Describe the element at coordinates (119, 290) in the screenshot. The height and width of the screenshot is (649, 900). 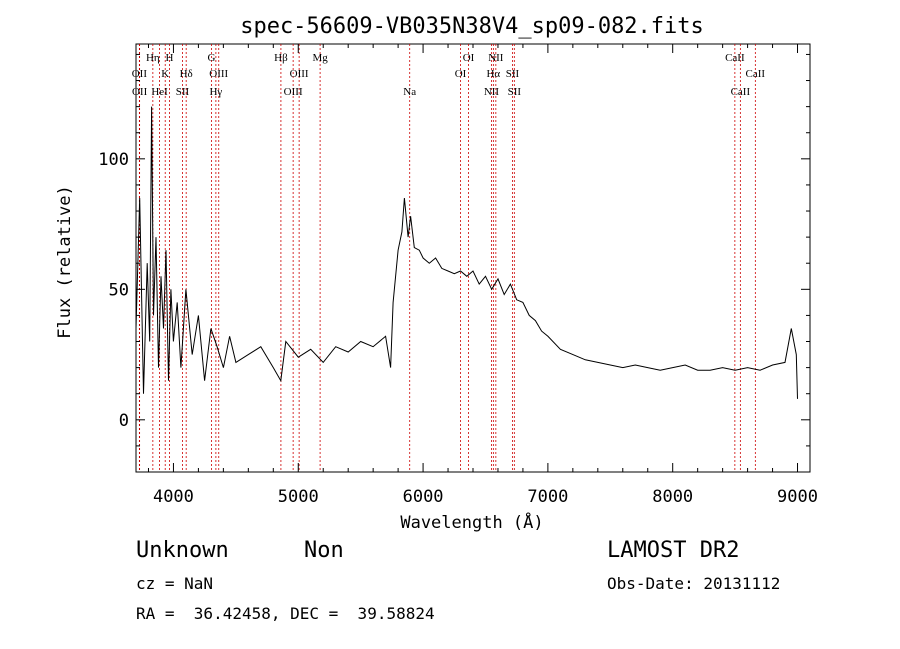
I see `y-tick-label: 50` at that location.